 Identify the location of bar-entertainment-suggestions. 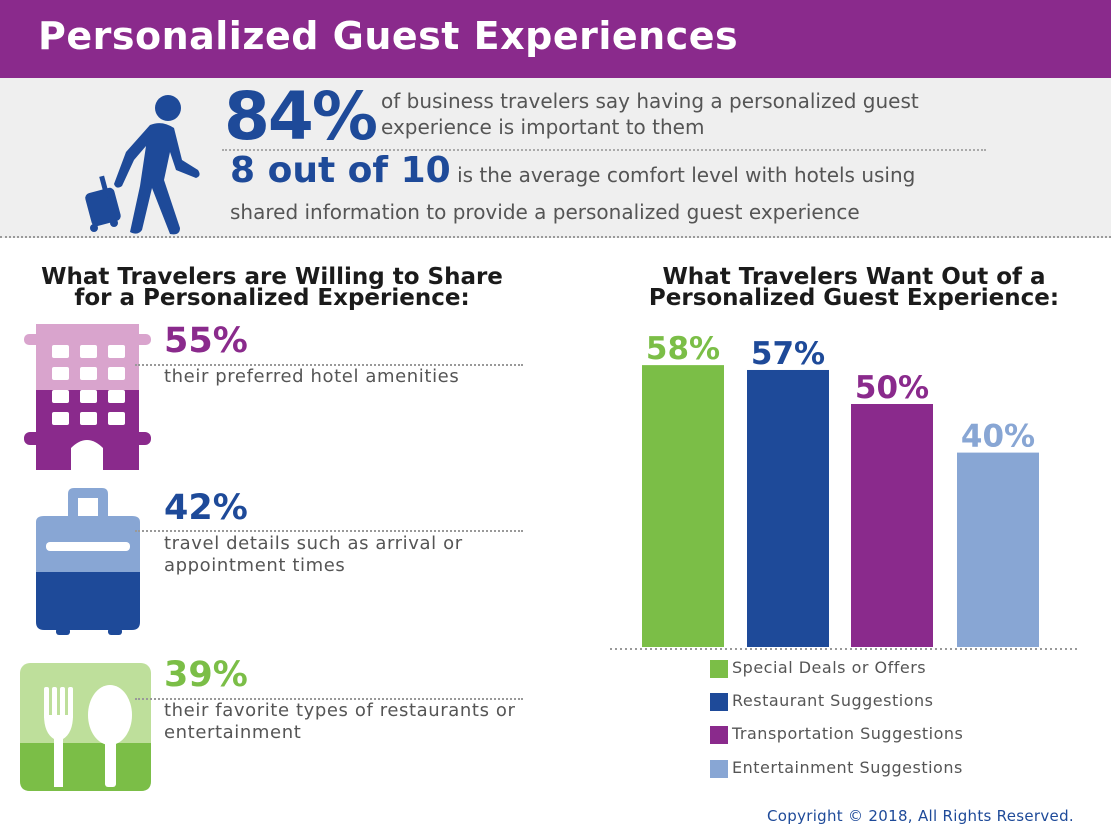
(998, 549).